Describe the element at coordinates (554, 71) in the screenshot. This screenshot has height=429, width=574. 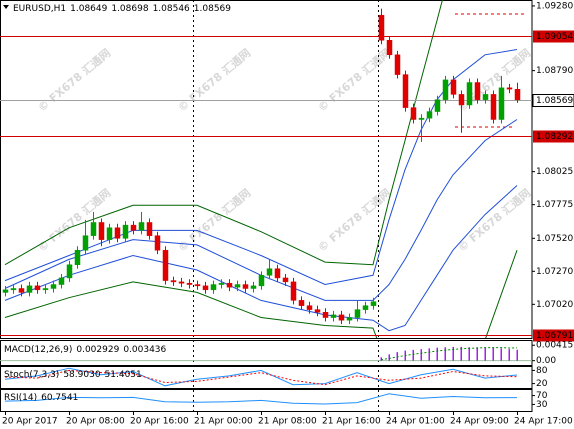
I see `y-tick-label: 1.08790` at that location.